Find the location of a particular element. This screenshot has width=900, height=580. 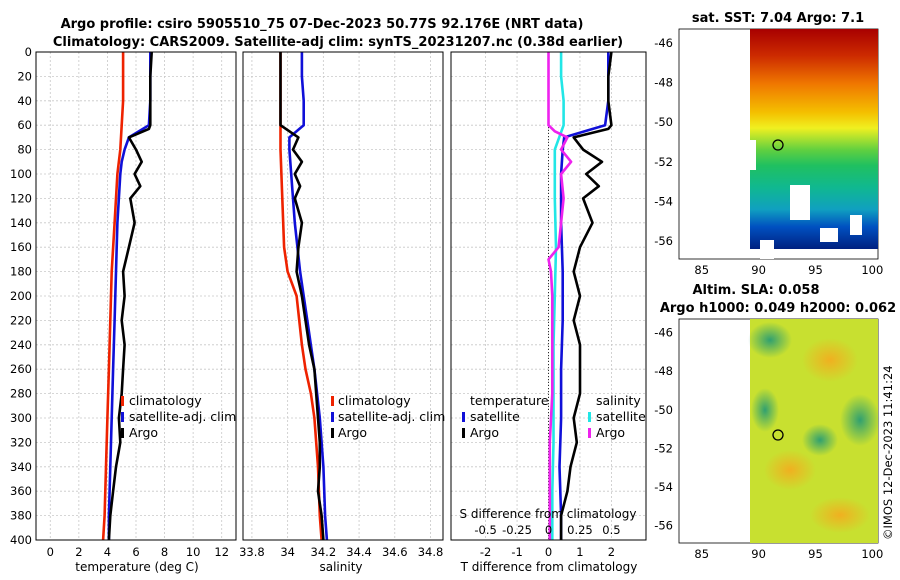

temperature-xlabel: temperature (deg C) is located at coordinates (136, 567).